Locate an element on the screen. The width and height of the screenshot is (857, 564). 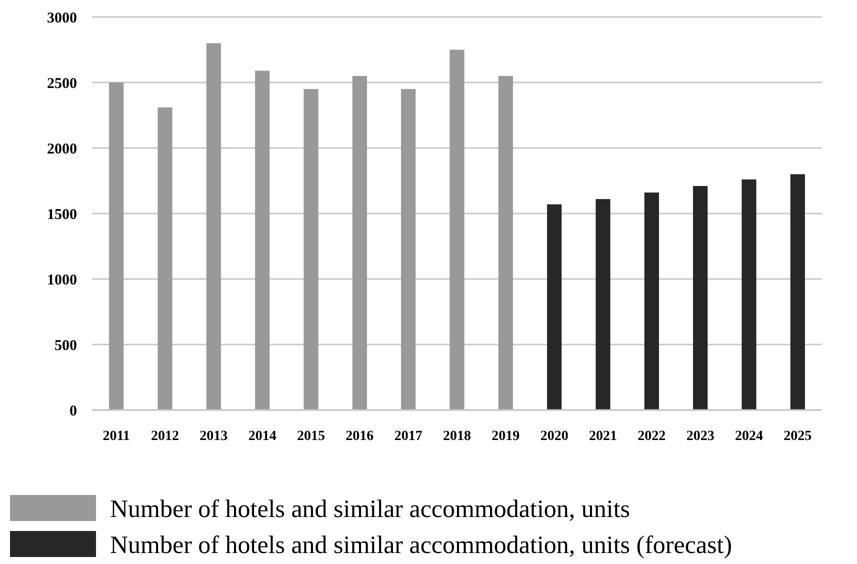
y-tick-label: 3000 is located at coordinates (62, 18).